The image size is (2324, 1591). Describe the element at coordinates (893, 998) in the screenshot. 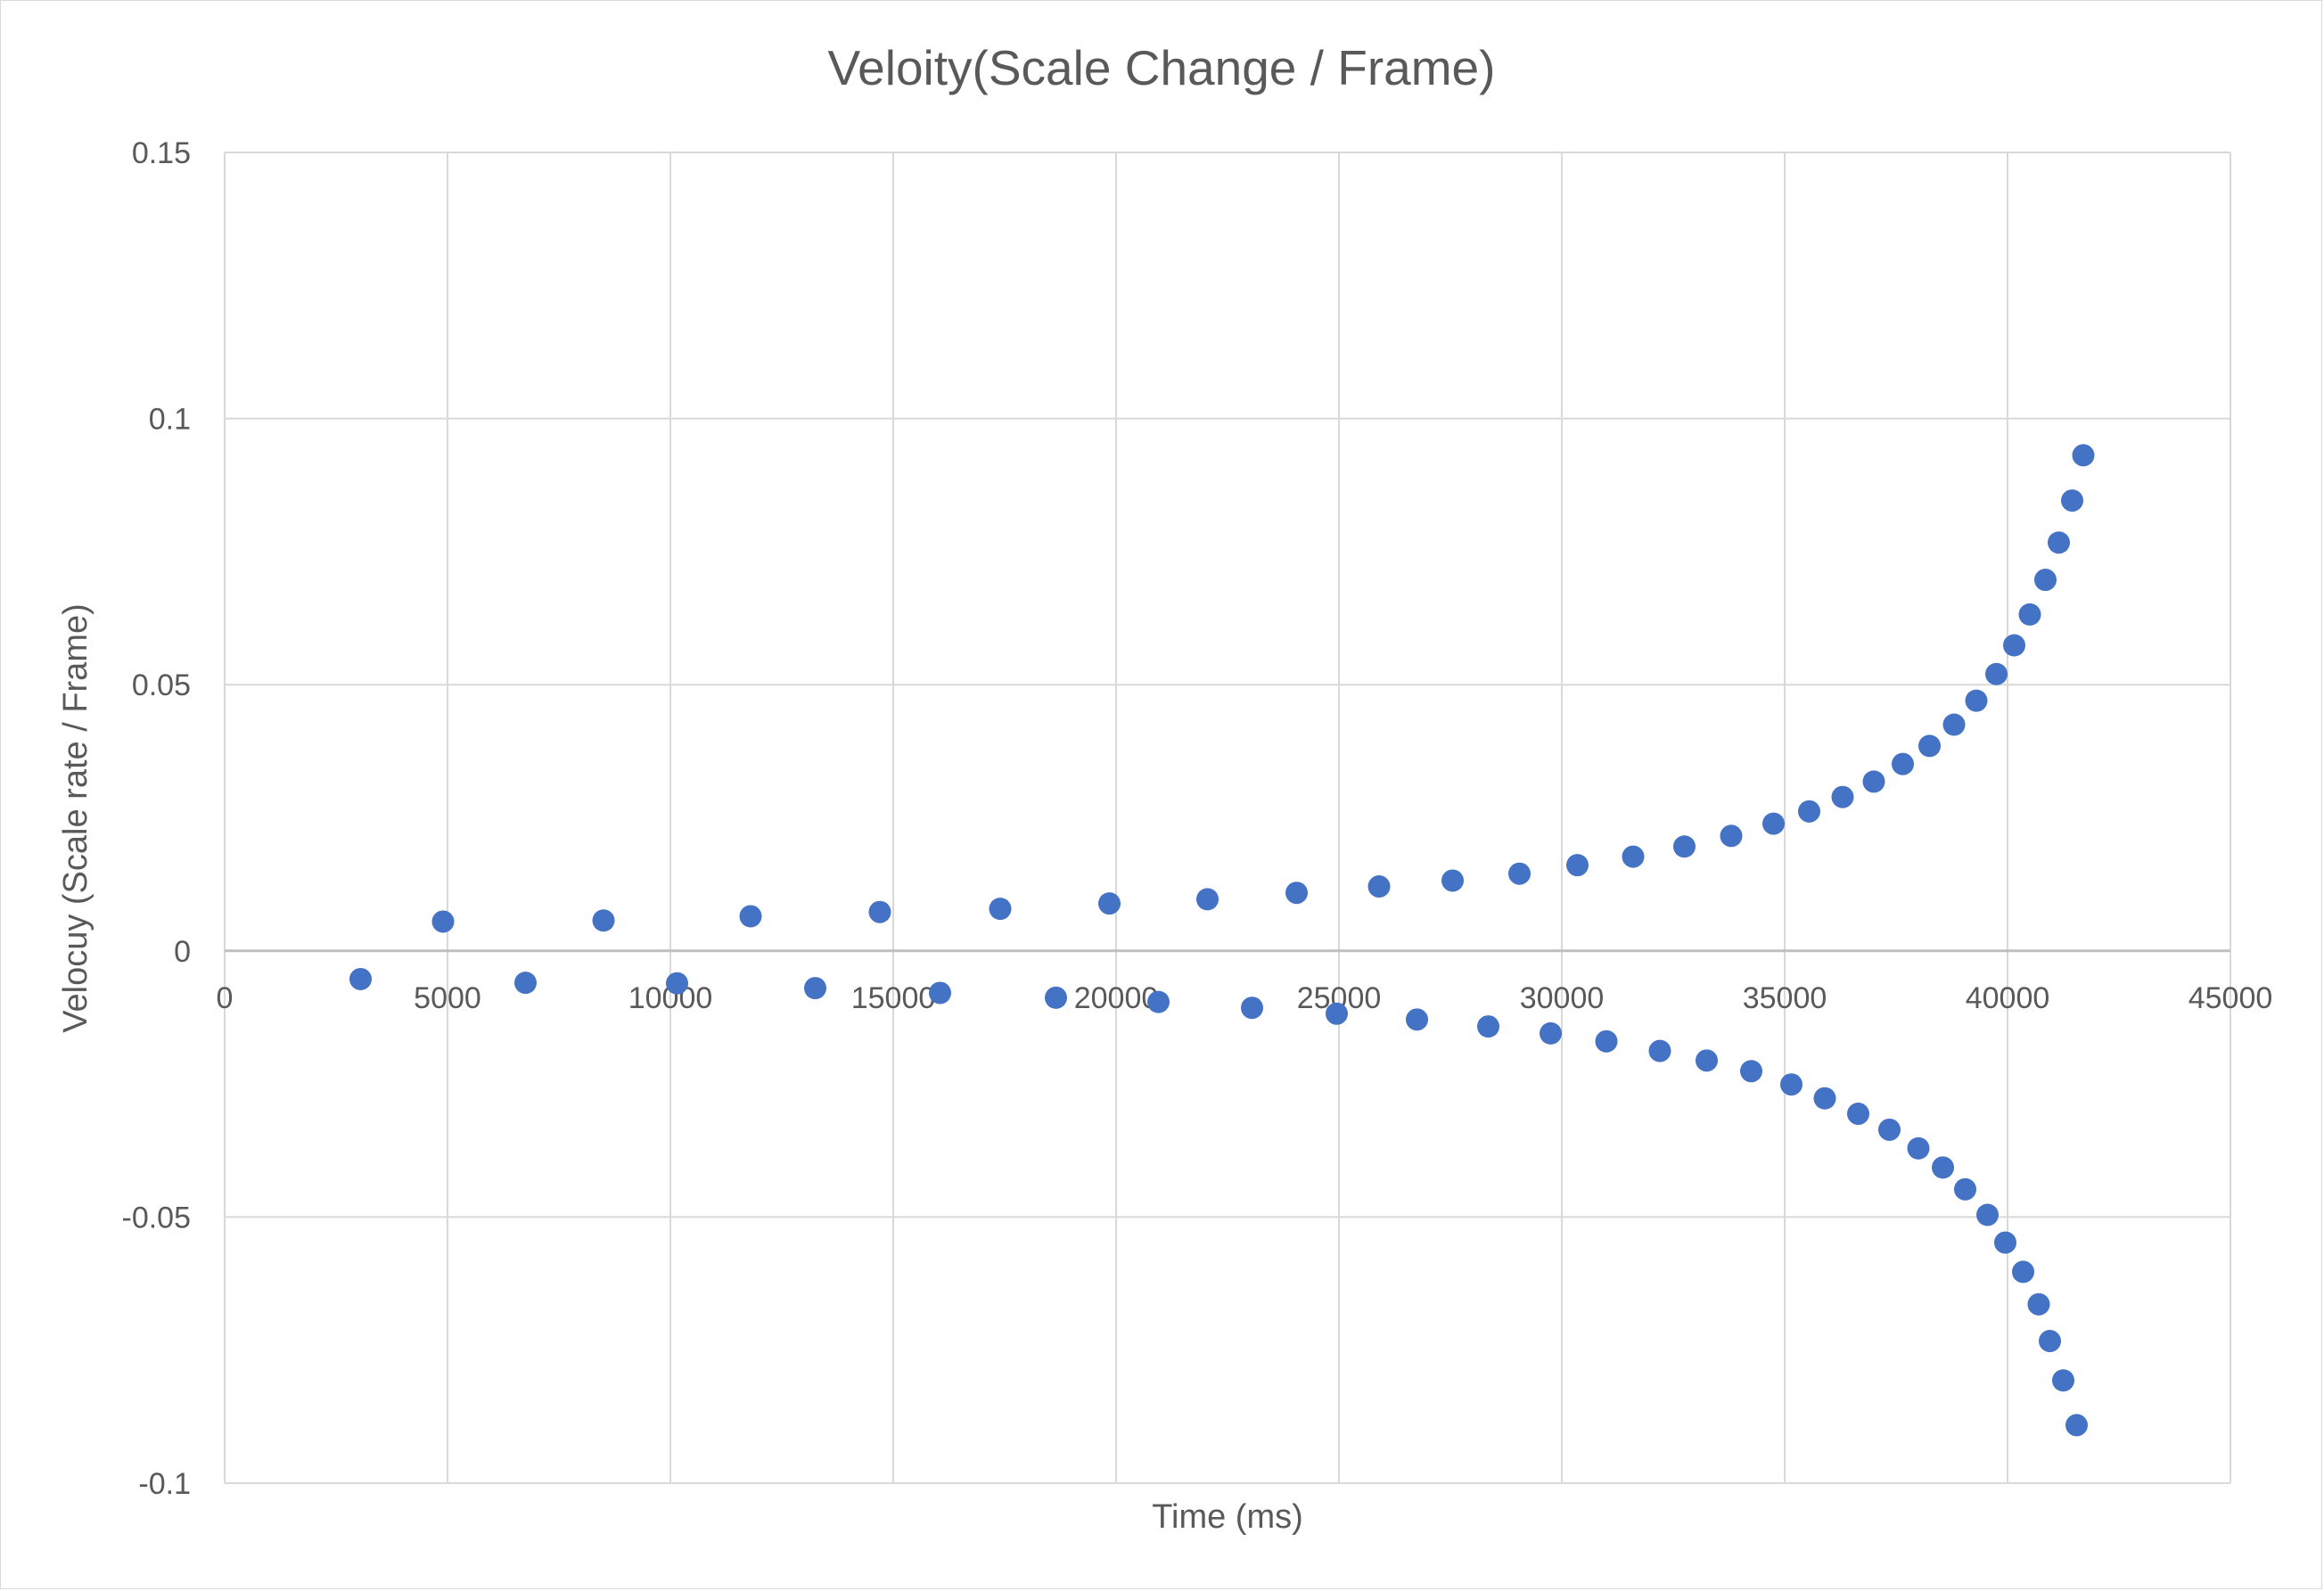

I see `x-tick-label: 15000` at that location.